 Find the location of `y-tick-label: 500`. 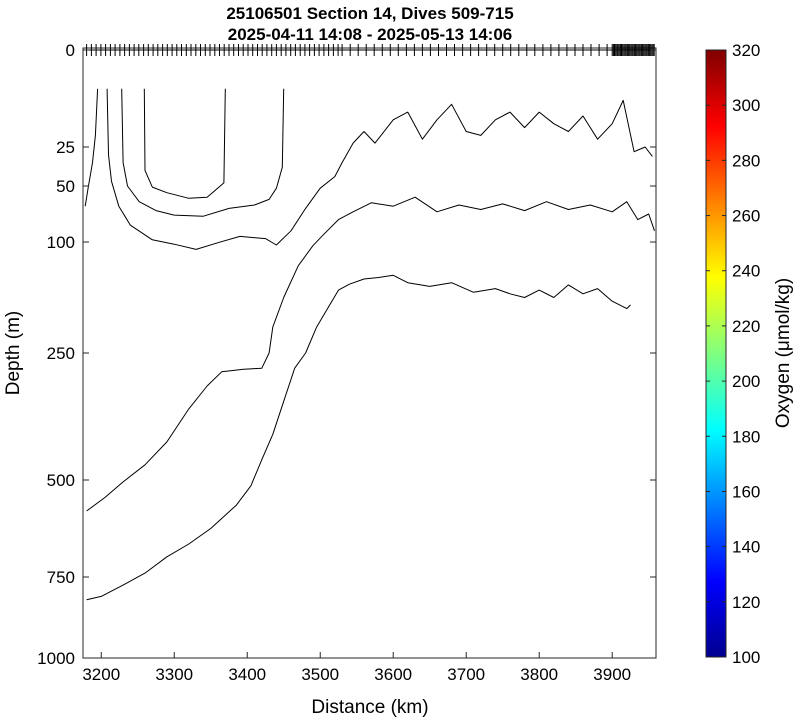

y-tick-label: 500 is located at coordinates (61, 480).